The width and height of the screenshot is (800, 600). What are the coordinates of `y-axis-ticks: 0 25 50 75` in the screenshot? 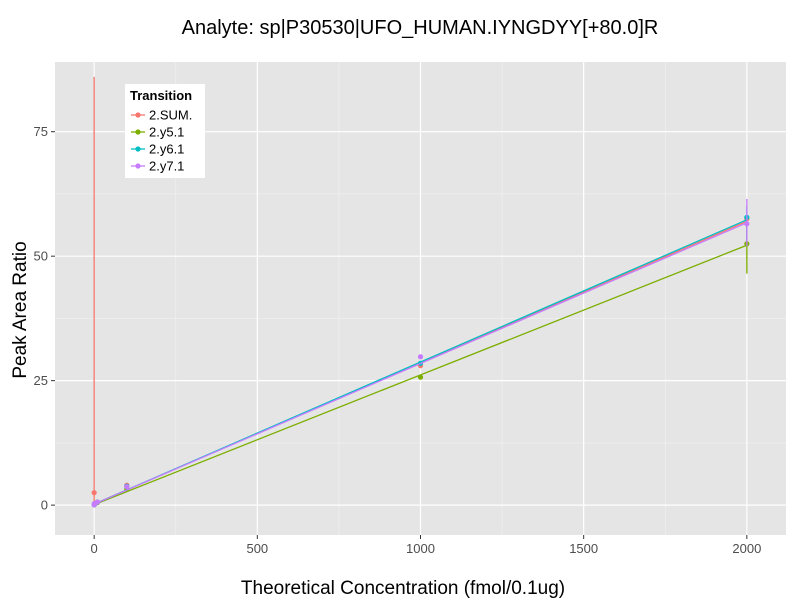 It's located at (44, 318).